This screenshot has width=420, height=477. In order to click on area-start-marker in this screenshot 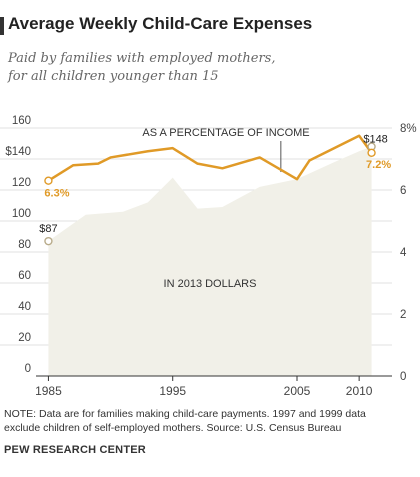, I will do `click(48, 241)`.